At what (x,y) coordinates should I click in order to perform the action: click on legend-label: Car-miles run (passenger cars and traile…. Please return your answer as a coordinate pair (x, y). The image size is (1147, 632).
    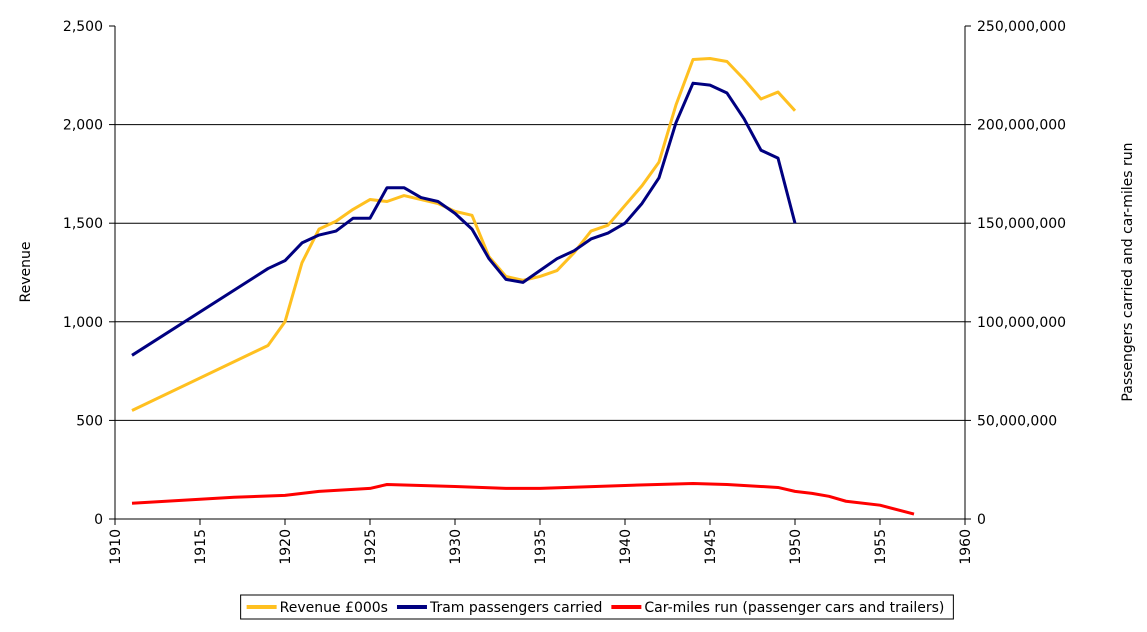
    Looking at the image, I should click on (794, 608).